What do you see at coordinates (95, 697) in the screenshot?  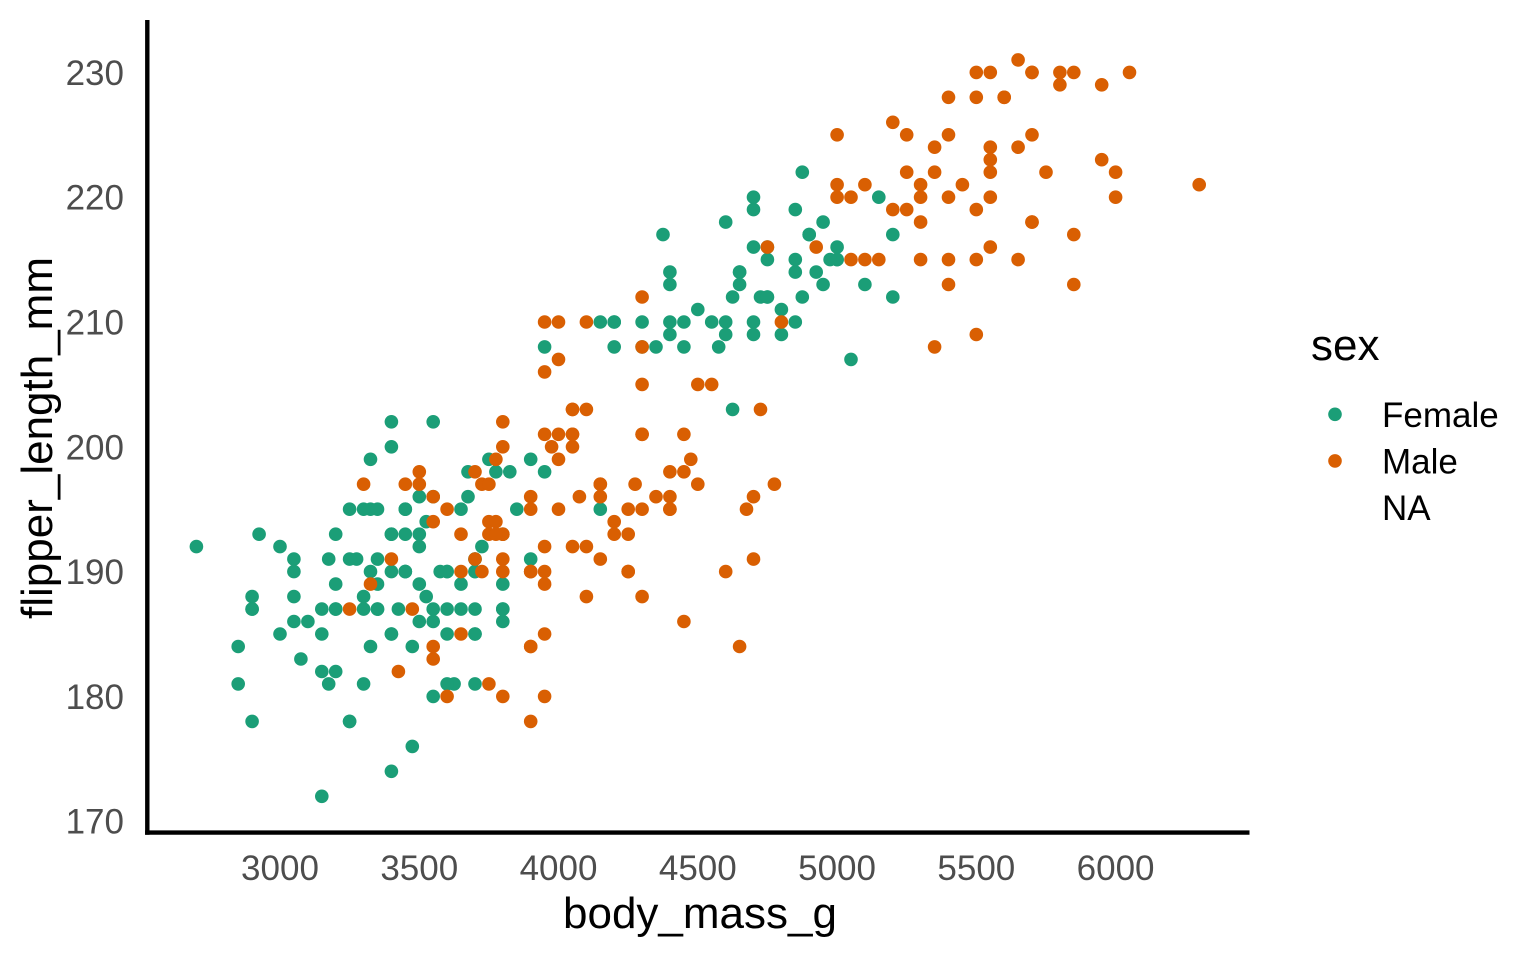 I see `y-tick-label: 180` at bounding box center [95, 697].